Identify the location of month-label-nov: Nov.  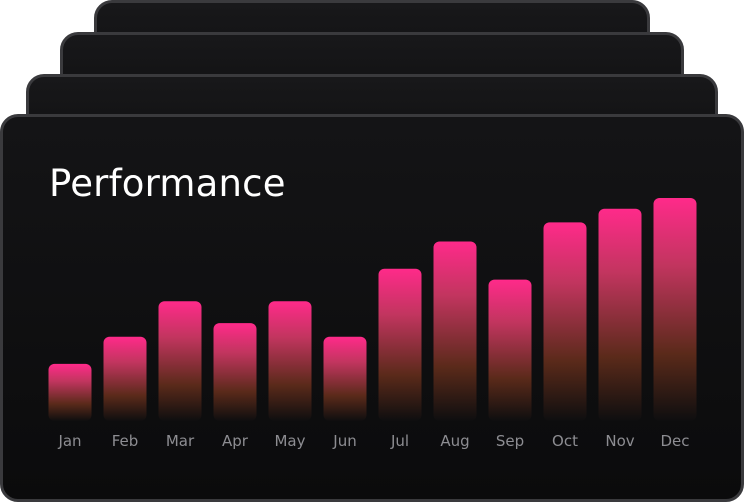
(619, 441).